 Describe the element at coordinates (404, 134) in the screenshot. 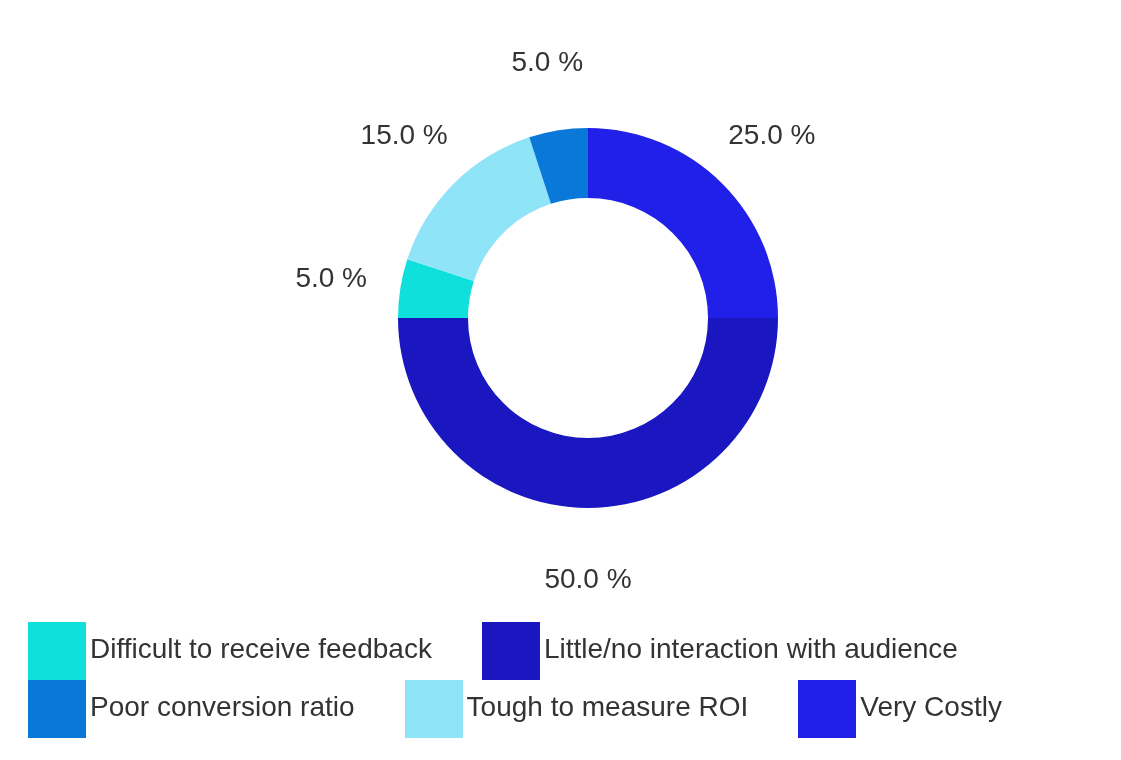

I see `data-label: 15.0 %` at that location.